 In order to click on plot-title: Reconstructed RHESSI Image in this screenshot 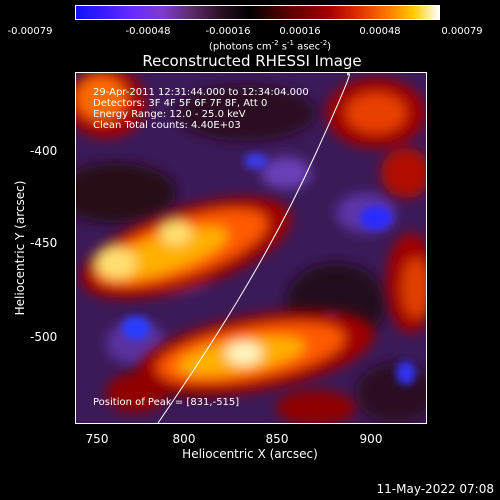, I will do `click(252, 61)`.